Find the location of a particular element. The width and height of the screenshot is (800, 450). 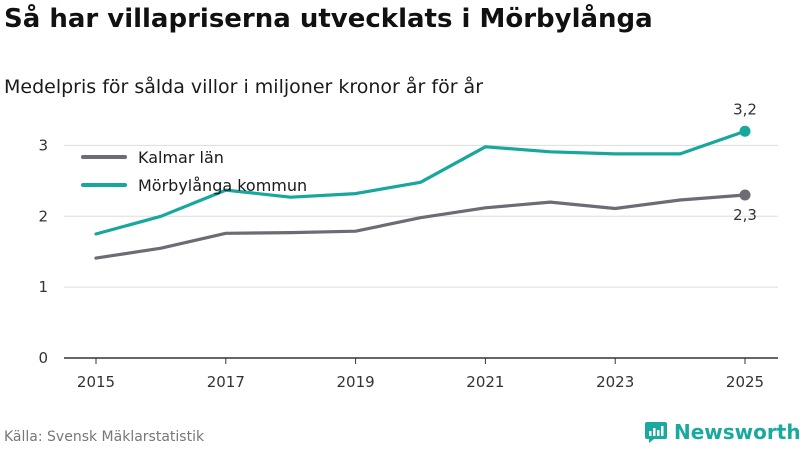

legend-label-morbylanga-kommun: Mörbylånga kommun is located at coordinates (222, 185).